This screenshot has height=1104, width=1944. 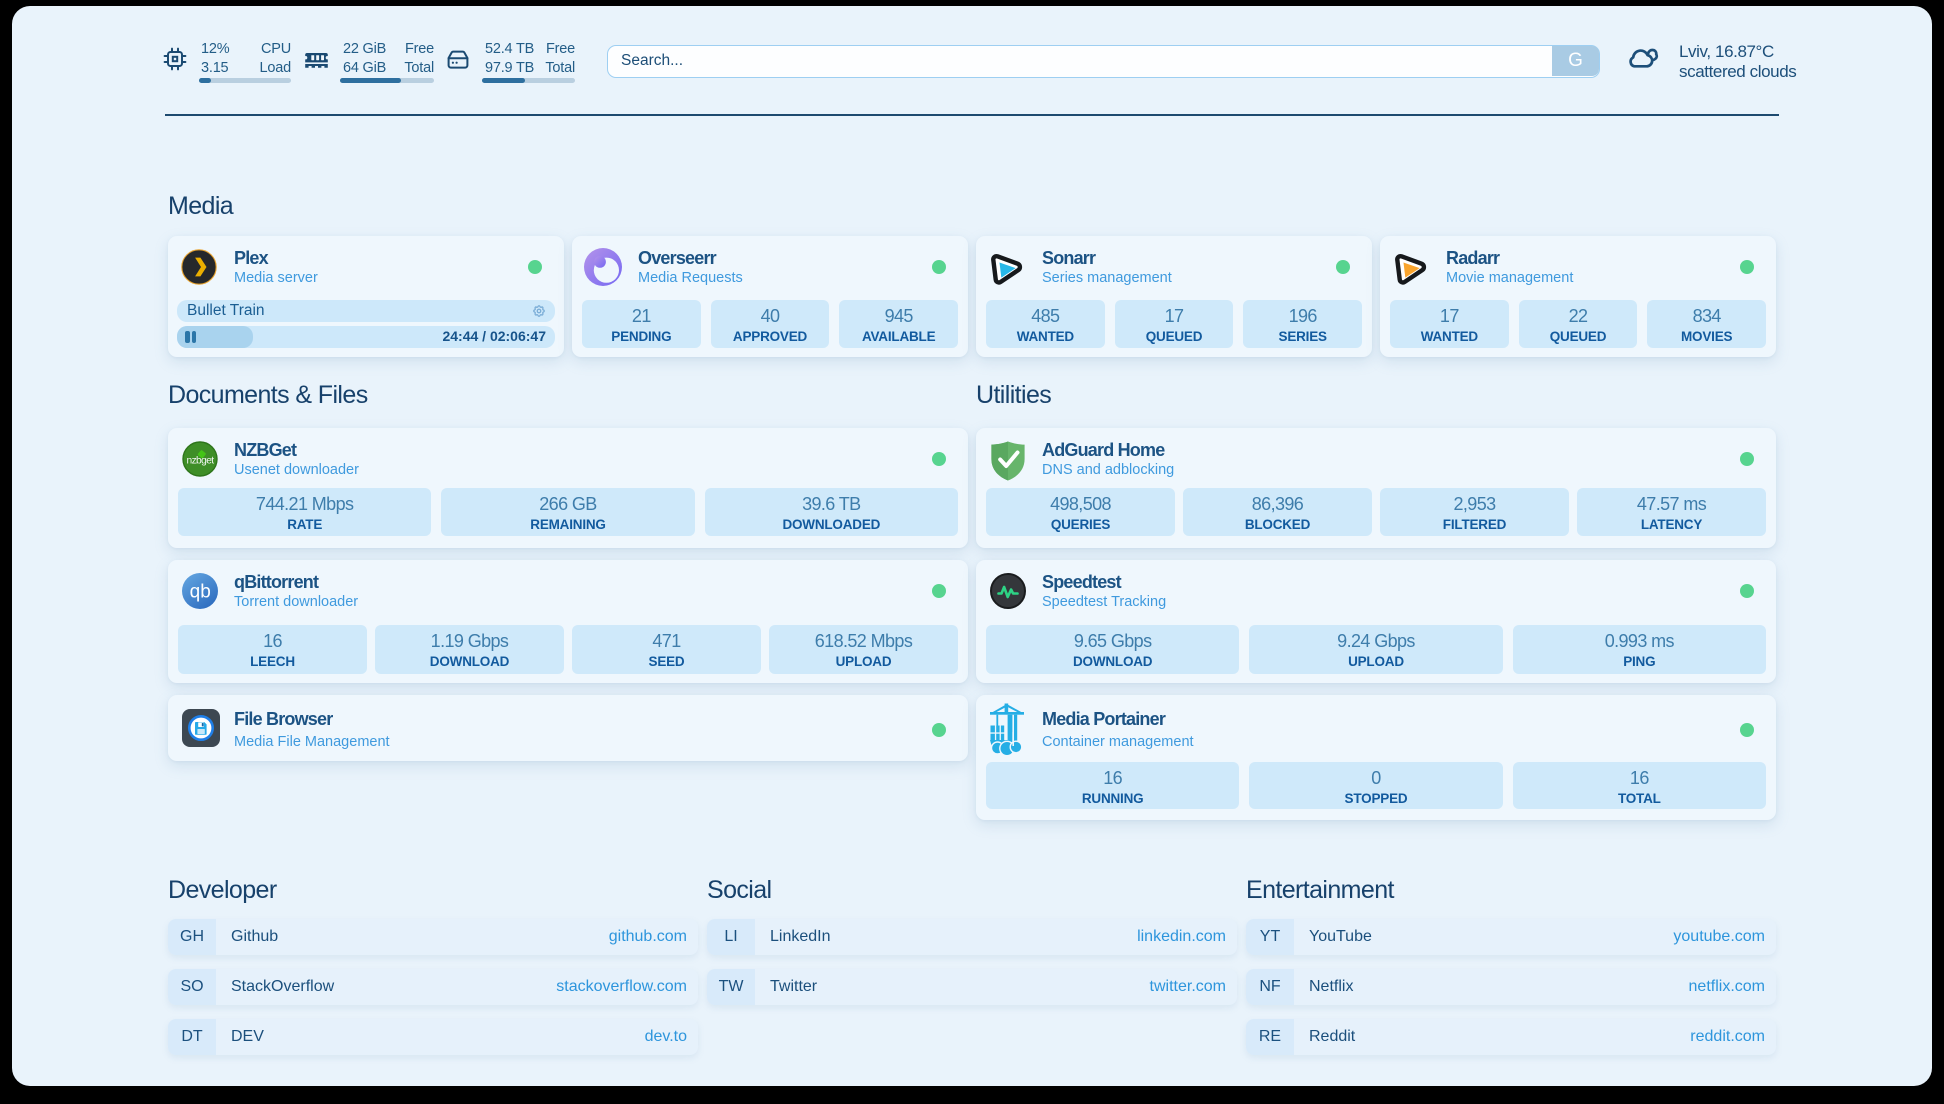 What do you see at coordinates (201, 461) in the screenshot?
I see `svg-text: nzbget` at bounding box center [201, 461].